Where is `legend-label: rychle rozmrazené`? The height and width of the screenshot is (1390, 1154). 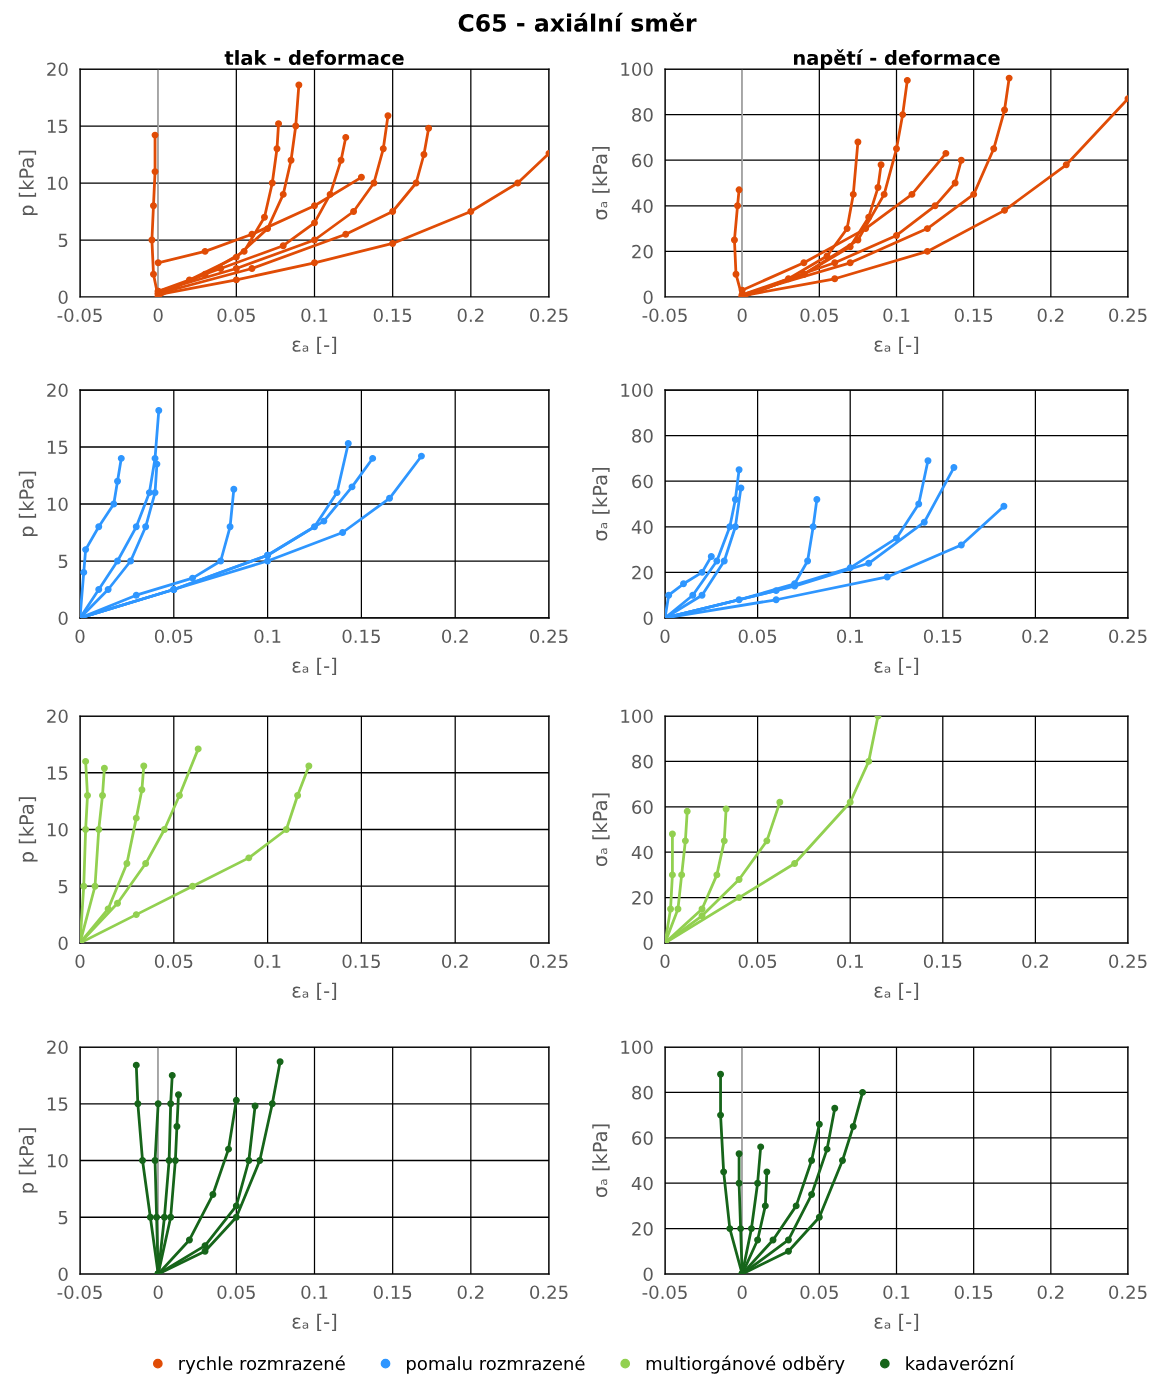 legend-label: rychle rozmrazené is located at coordinates (262, 1364).